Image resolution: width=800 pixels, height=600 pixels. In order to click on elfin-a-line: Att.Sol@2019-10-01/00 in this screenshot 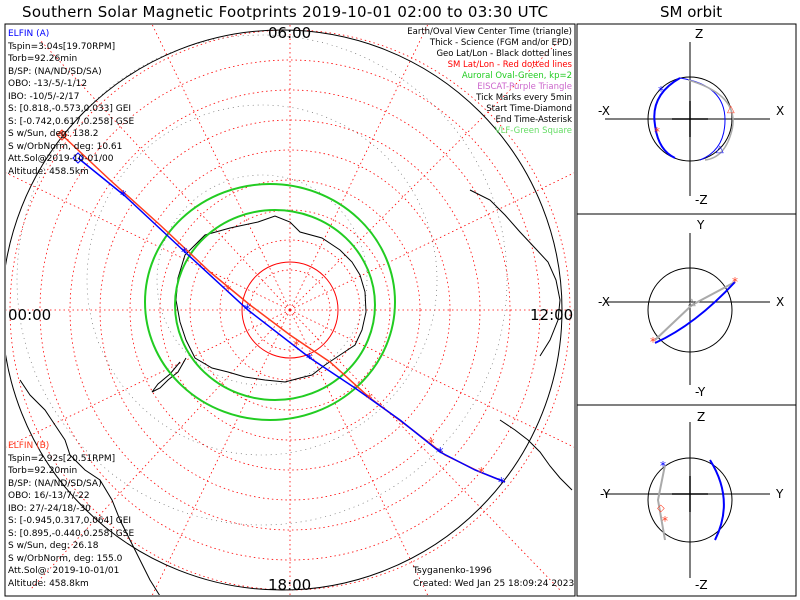, I will do `click(61, 159)`.